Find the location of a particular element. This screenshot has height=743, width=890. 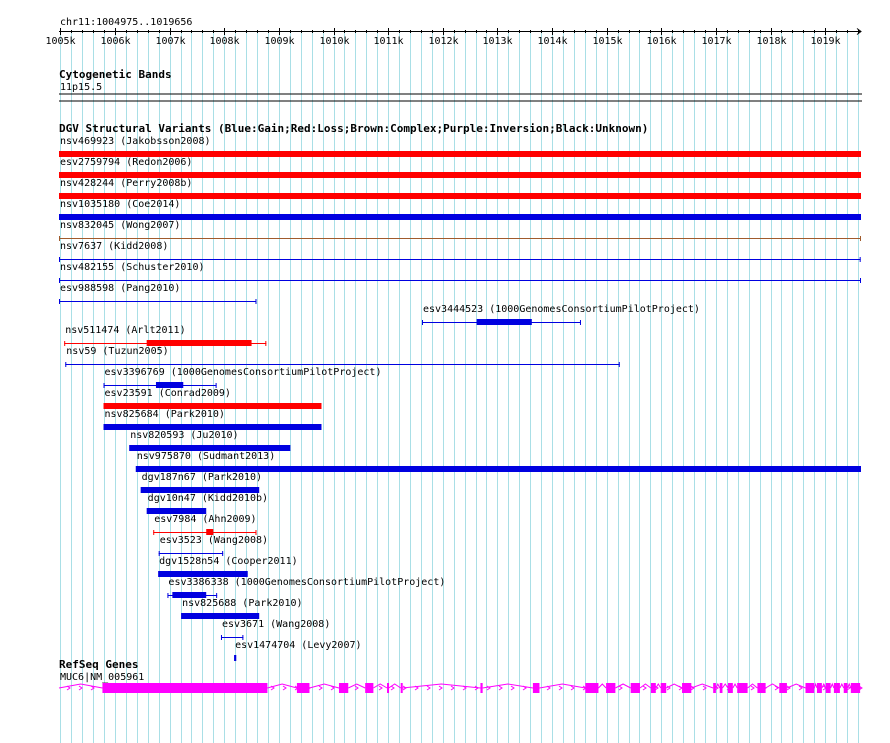

ruler-tick-label: 1009k is located at coordinates (279, 41).